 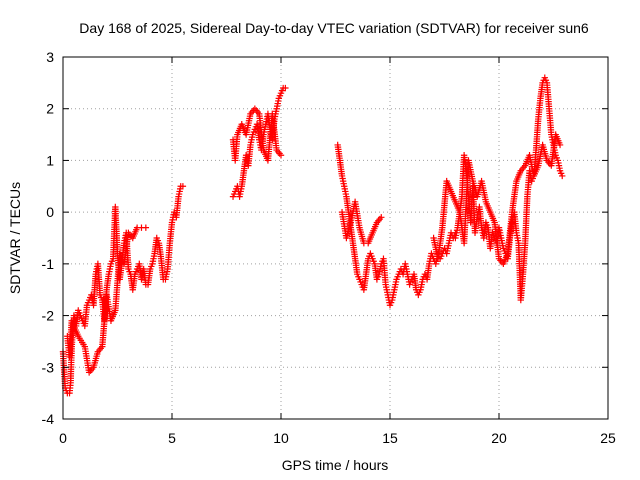 I want to click on y-tick-label: -2, so click(x=48, y=316).